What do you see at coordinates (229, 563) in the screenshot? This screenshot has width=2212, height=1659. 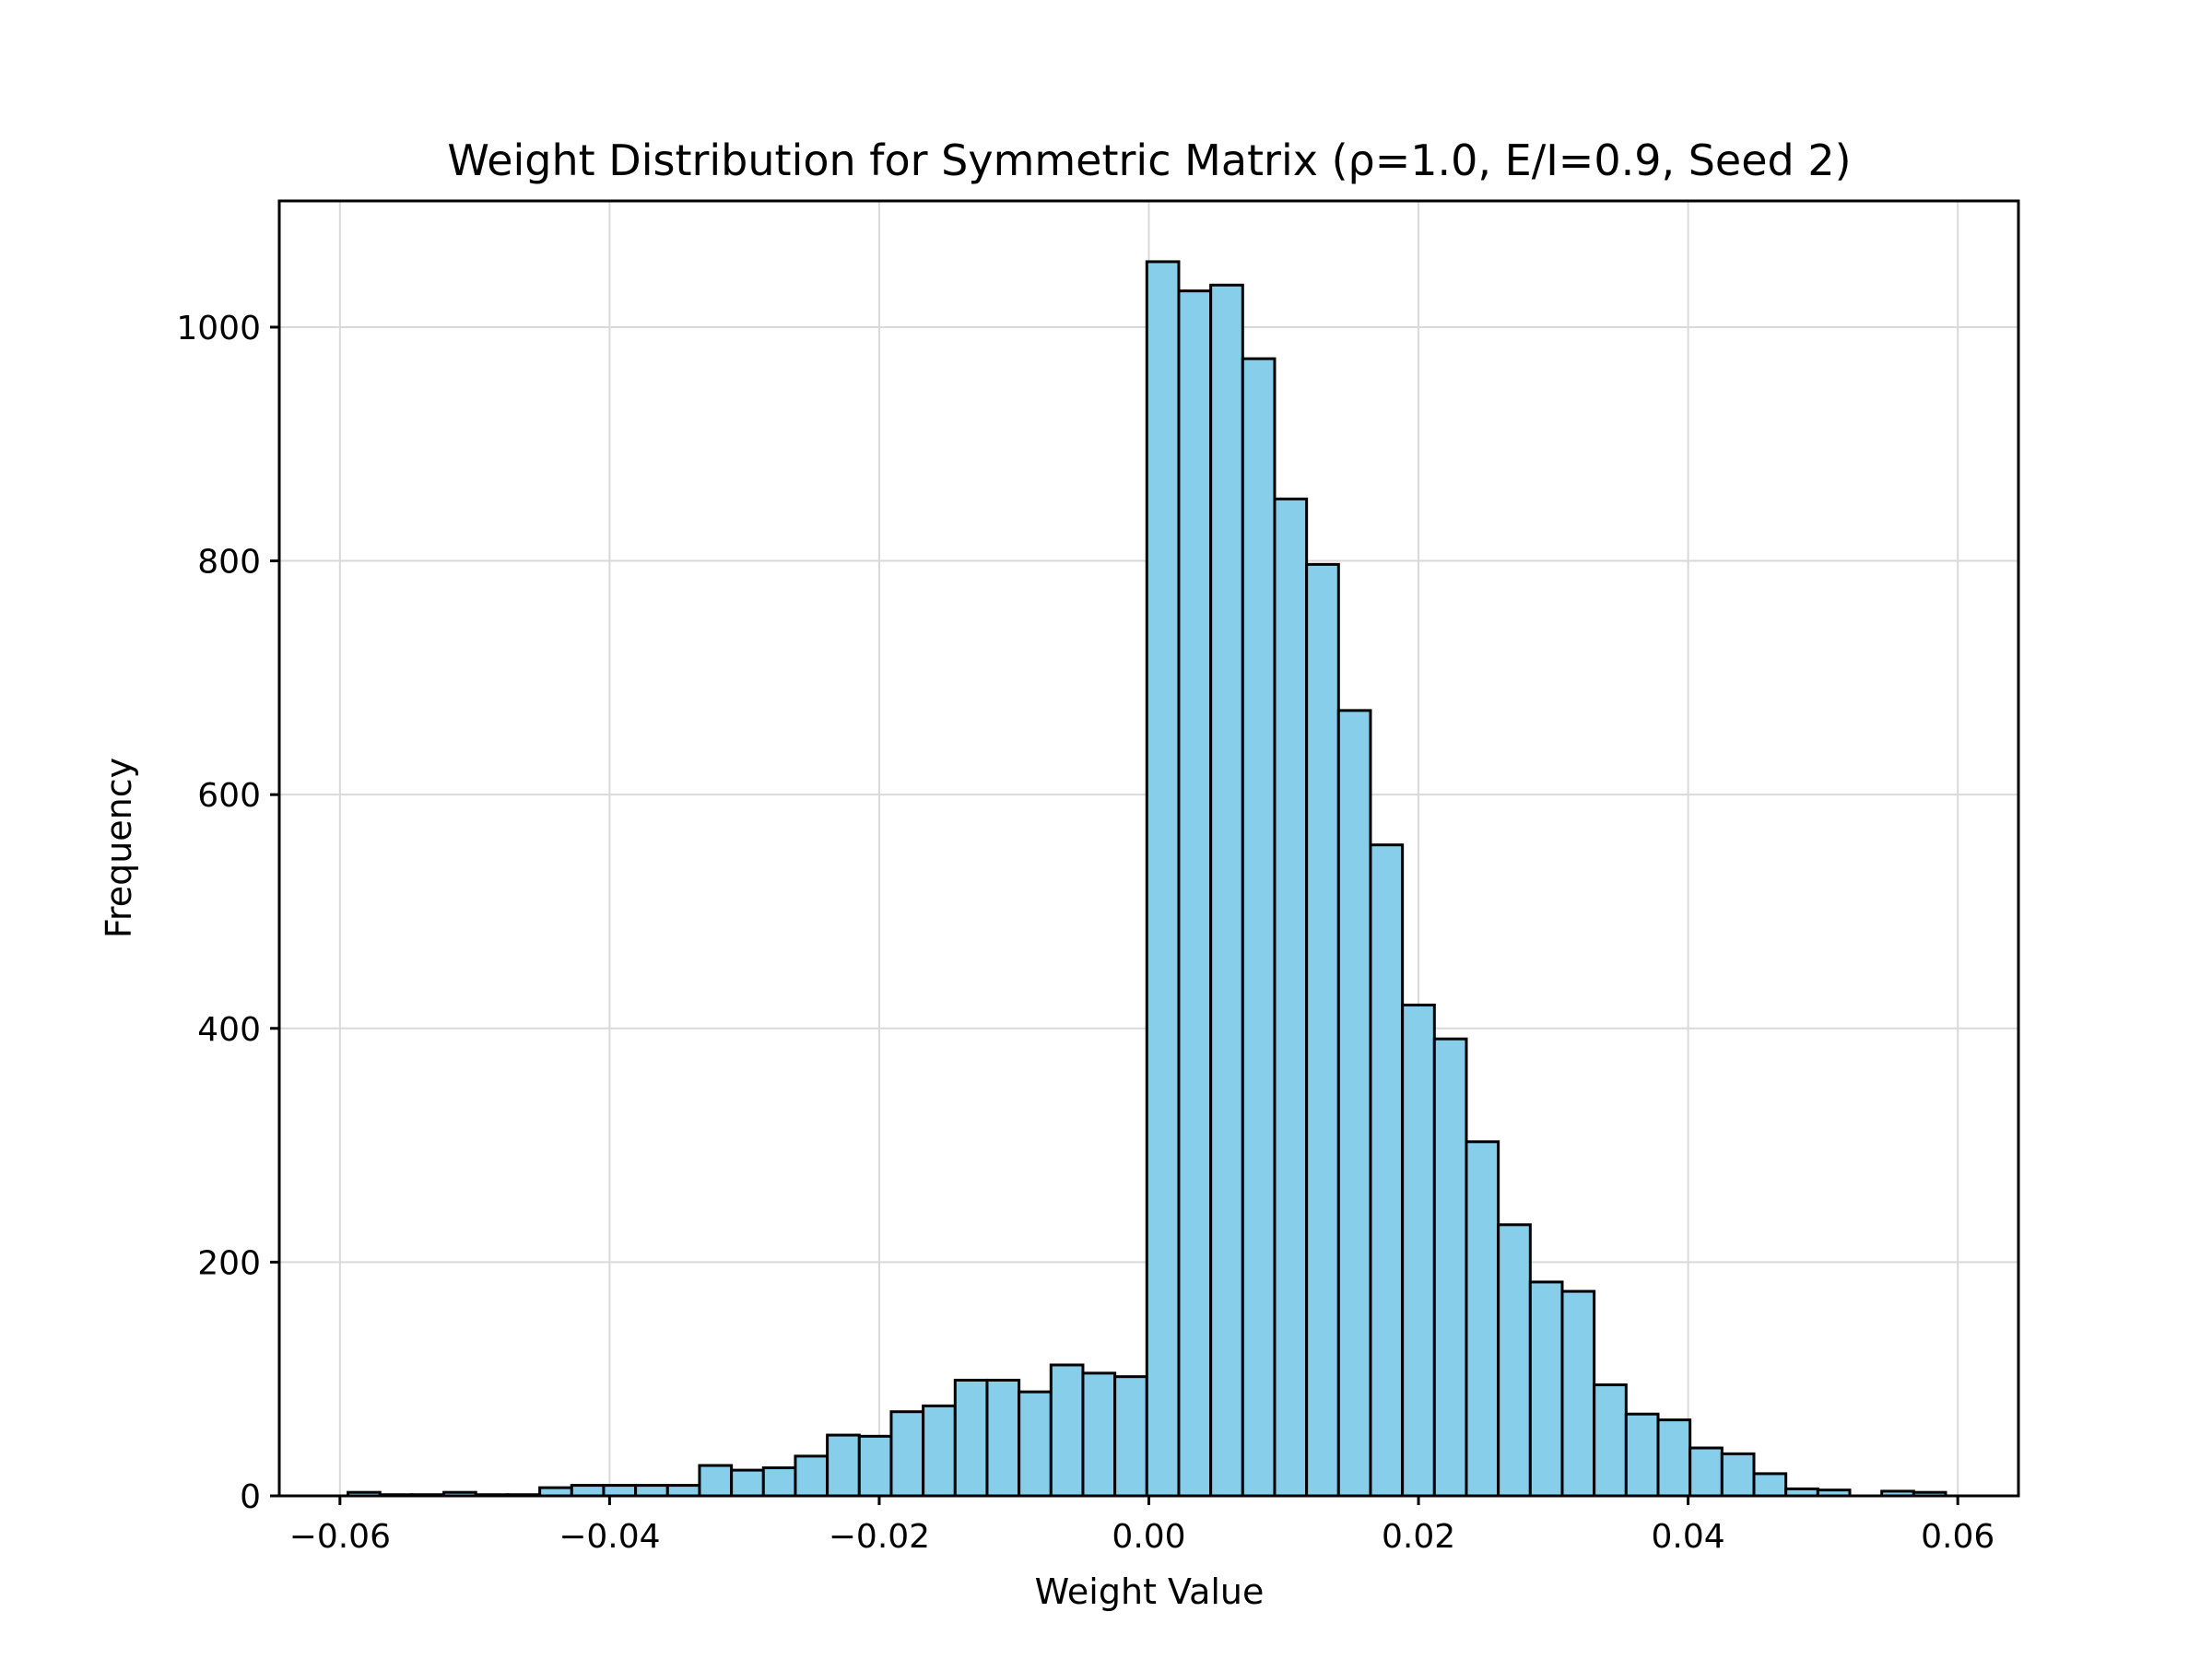 I see `y-tick-label: 800` at bounding box center [229, 563].